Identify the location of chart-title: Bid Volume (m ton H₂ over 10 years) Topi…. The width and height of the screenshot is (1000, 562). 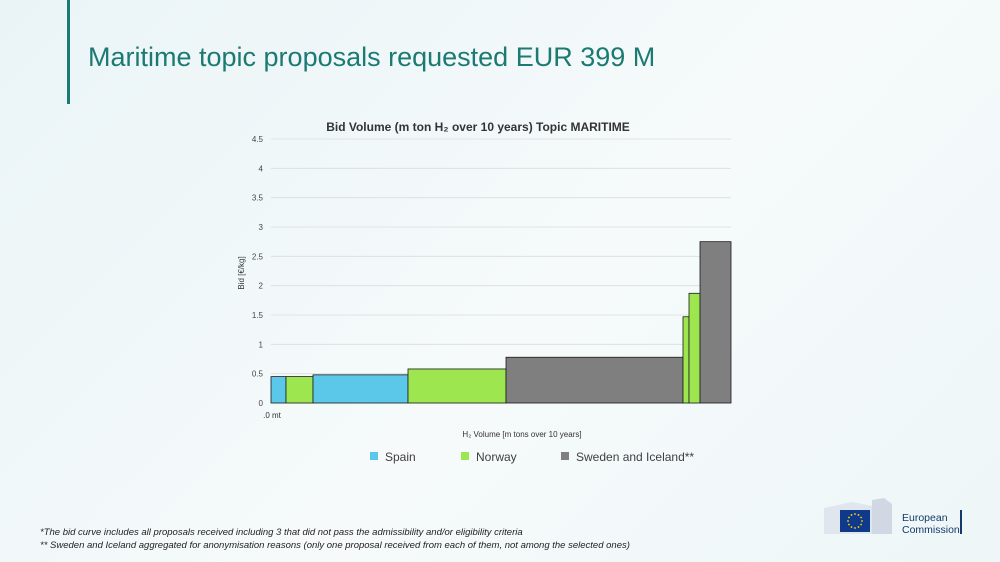
(478, 127).